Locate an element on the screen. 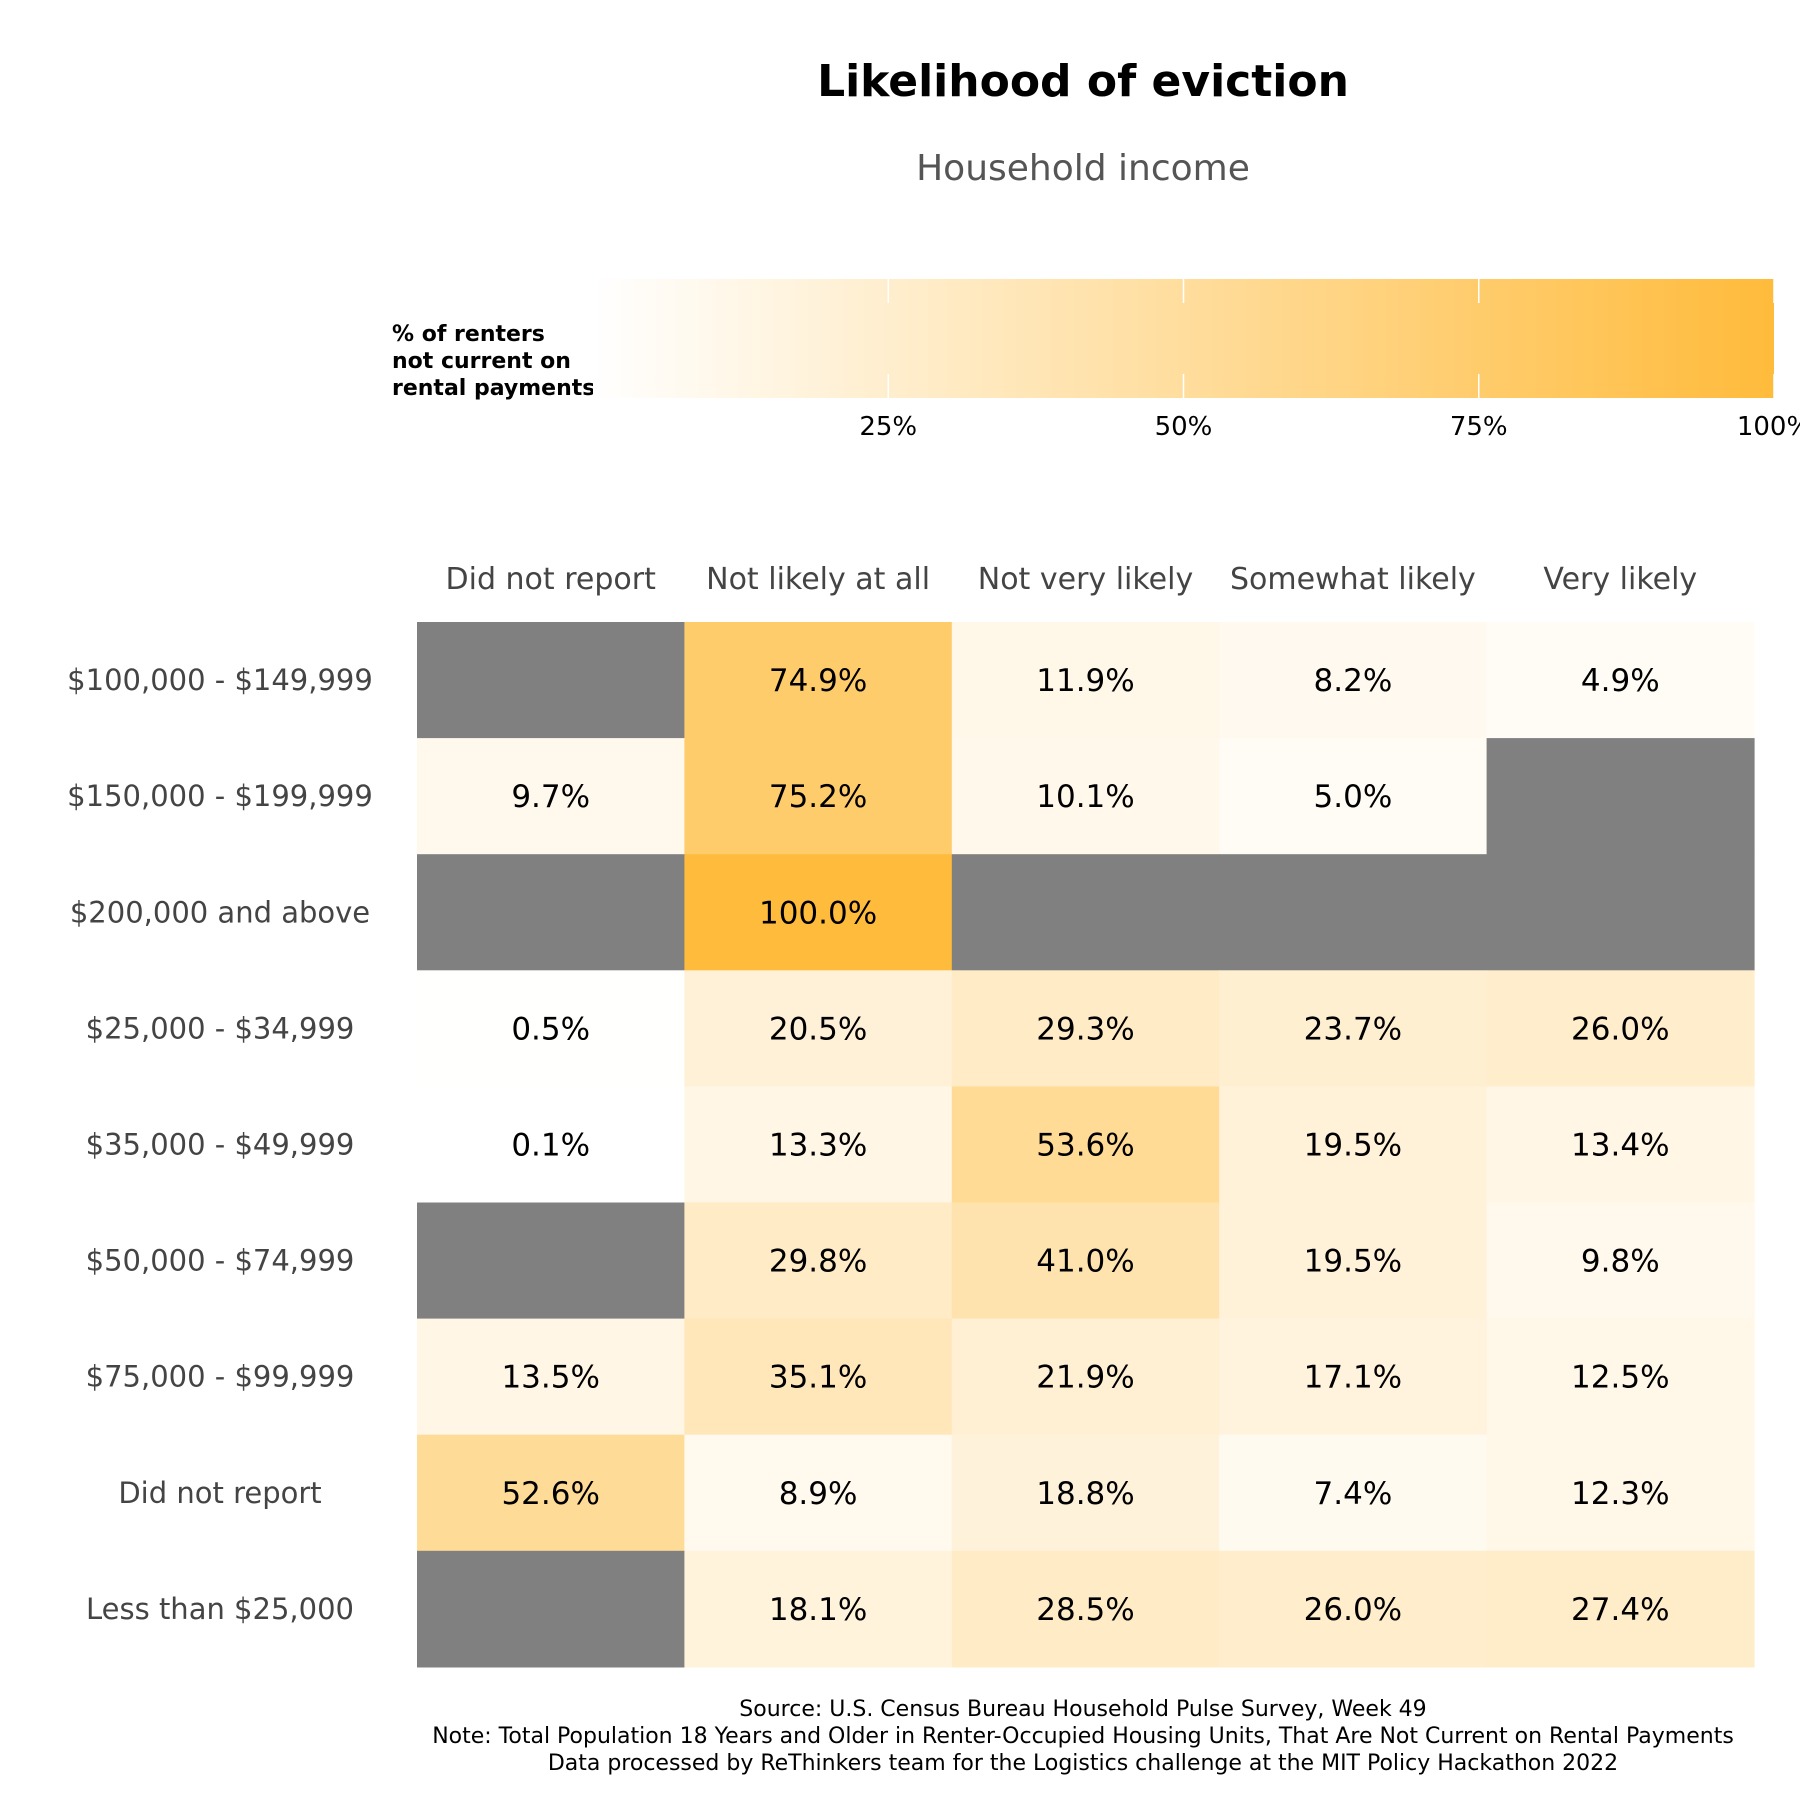 This screenshot has height=1800, width=1800. cell-value-label: 9.7% is located at coordinates (550, 797).